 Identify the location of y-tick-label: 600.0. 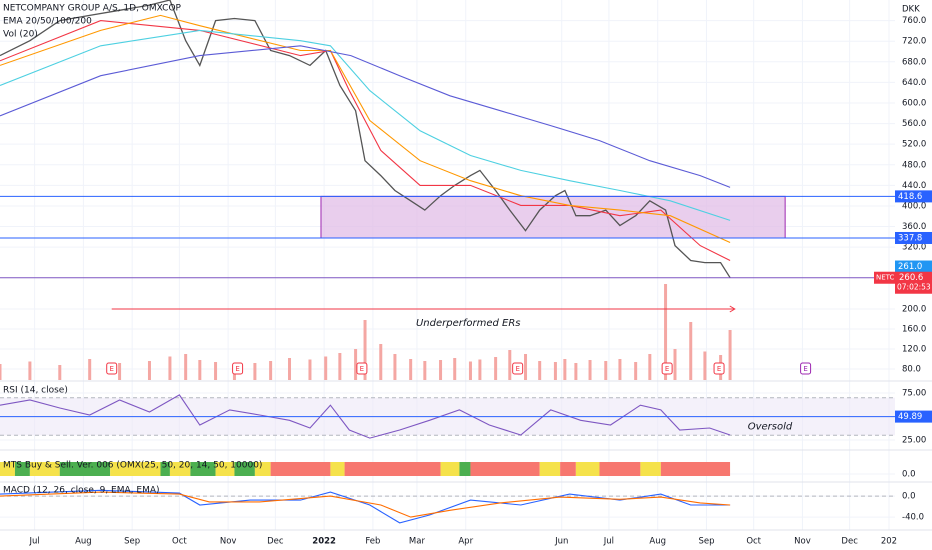
(914, 103).